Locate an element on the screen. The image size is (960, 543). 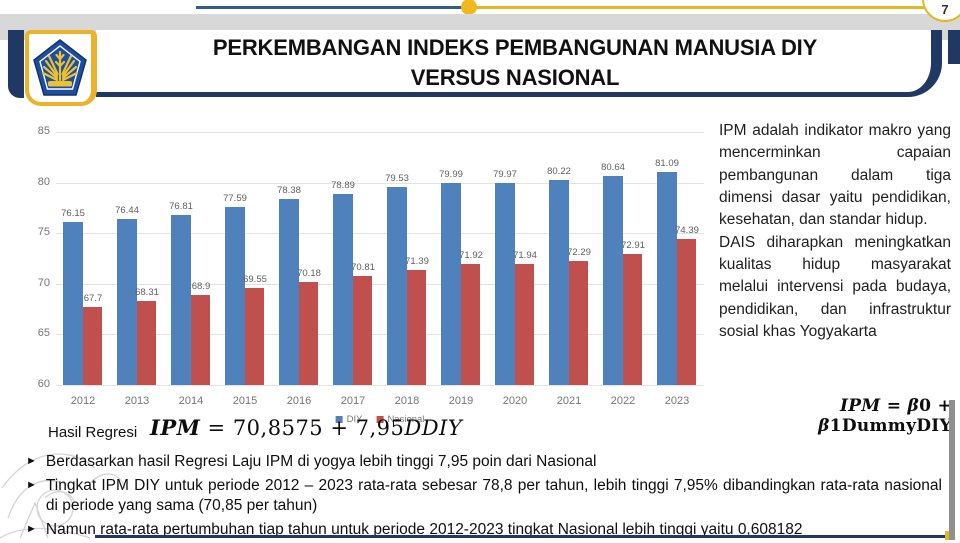
bar-label-nasional-2020: 71.94 is located at coordinates (525, 256).